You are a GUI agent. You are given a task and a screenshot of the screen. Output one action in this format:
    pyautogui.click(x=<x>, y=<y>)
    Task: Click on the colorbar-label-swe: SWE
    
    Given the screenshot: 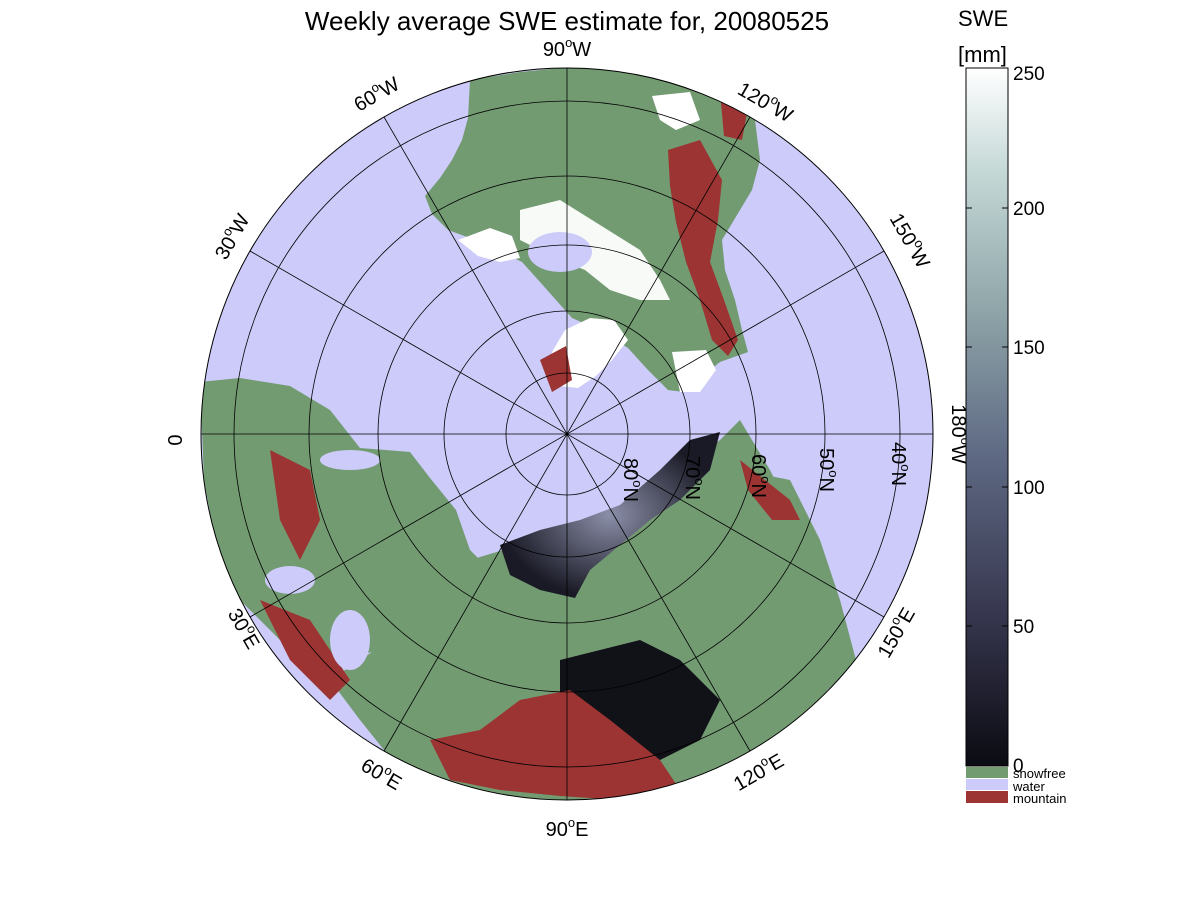 What is the action you would take?
    pyautogui.click(x=983, y=18)
    